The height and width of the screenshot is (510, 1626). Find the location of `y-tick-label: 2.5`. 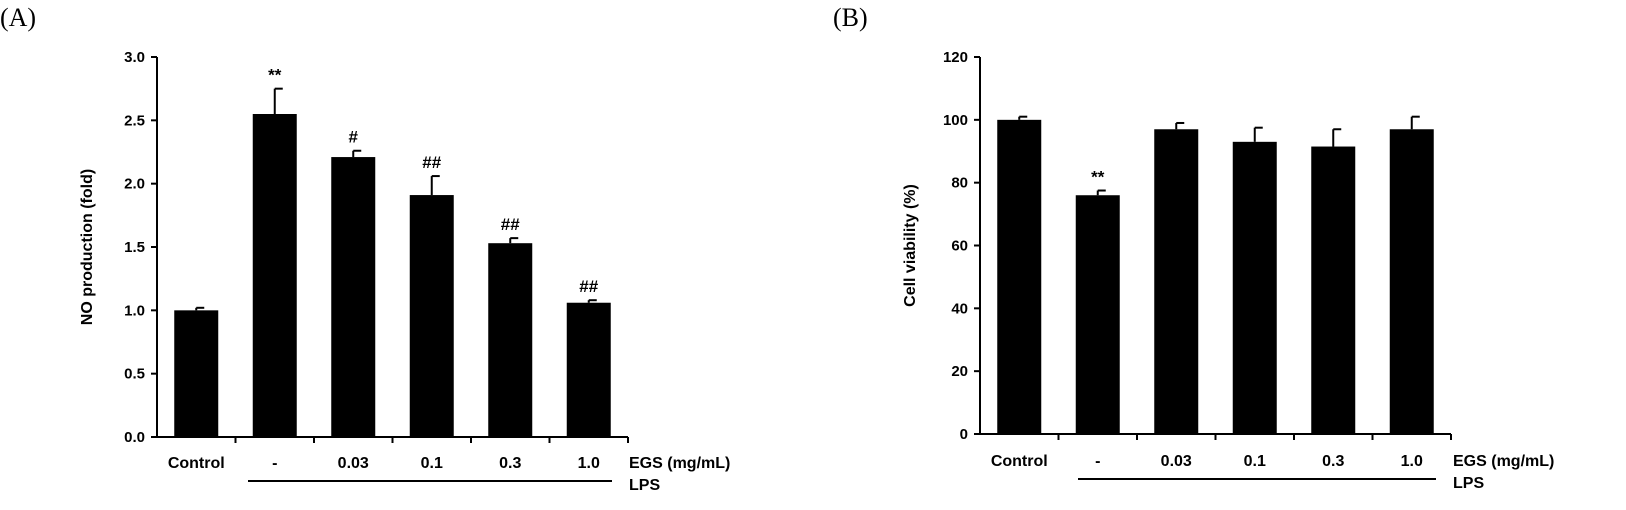

y-tick-label: 2.5 is located at coordinates (134, 120).